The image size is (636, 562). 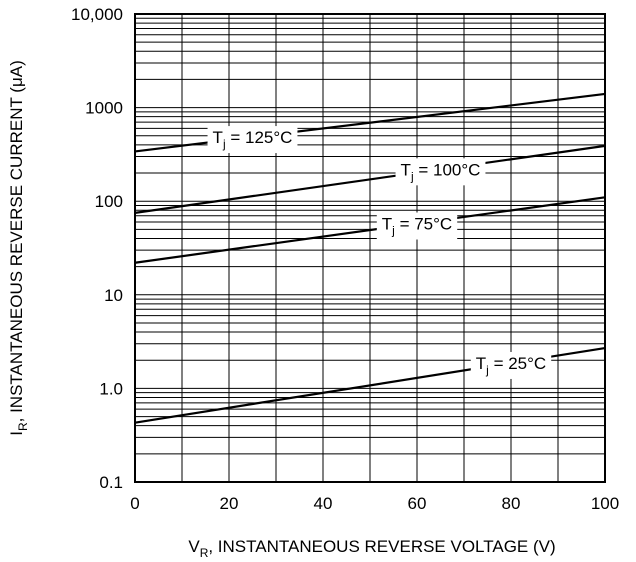 I want to click on series-label-2: Tj = 100°C, so click(x=440, y=172).